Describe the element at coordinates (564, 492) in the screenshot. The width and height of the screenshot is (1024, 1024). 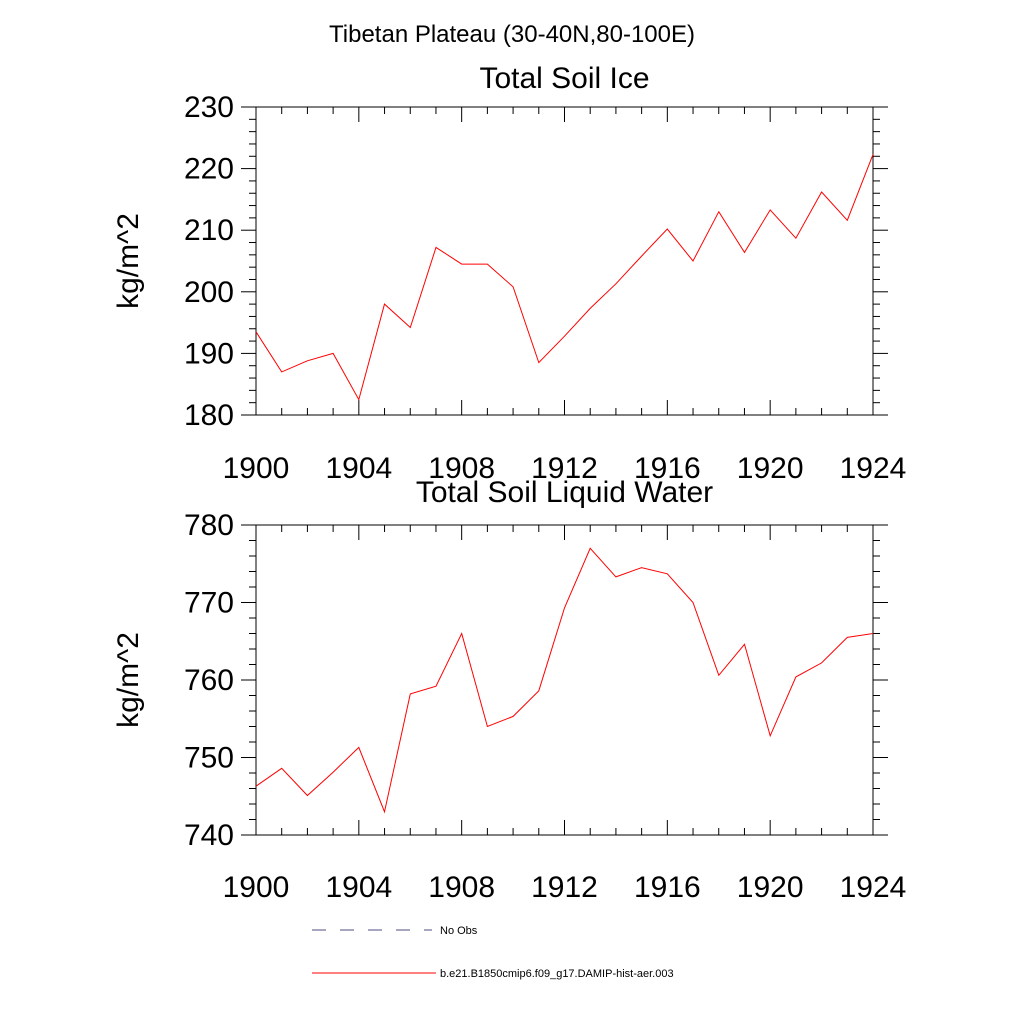
I see `panel-title: Total Soil Liquid Water` at that location.